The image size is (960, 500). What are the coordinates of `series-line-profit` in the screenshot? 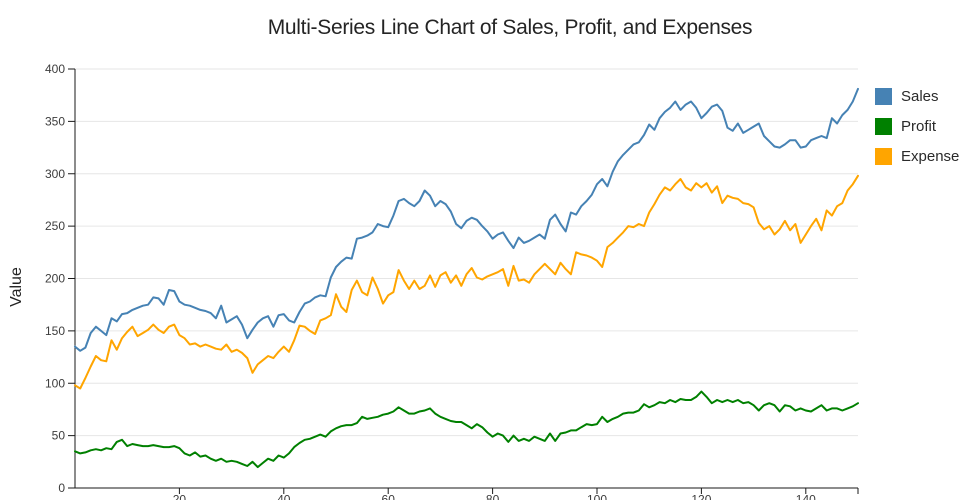 It's located at (466, 429).